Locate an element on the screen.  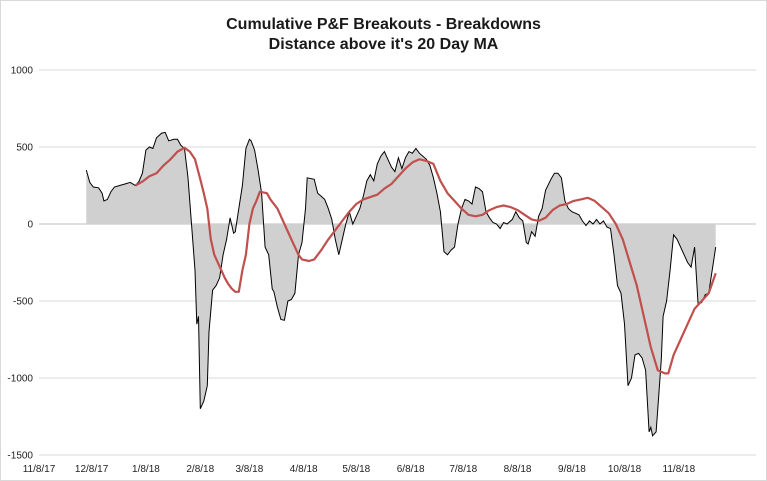
chart-subtitle: Distance above it's 20 Day MA is located at coordinates (383, 44).